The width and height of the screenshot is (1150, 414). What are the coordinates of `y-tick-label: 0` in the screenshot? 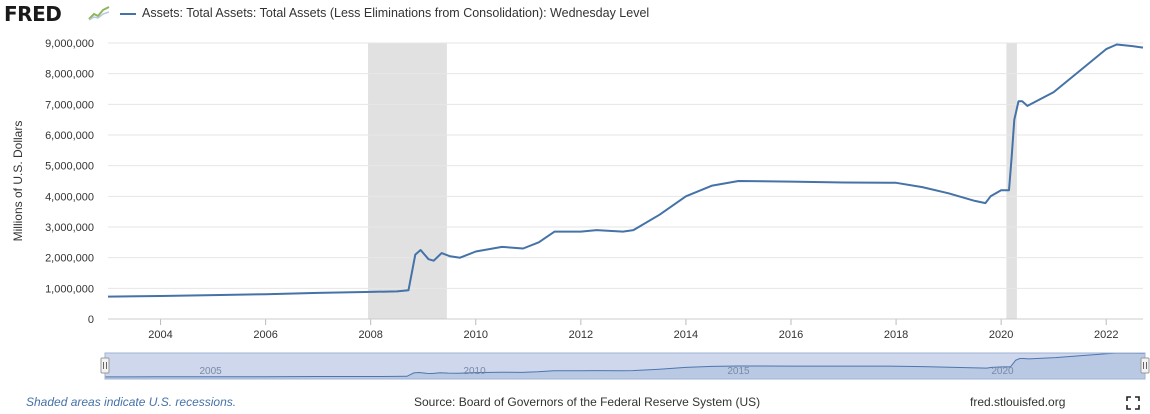 It's located at (91, 320).